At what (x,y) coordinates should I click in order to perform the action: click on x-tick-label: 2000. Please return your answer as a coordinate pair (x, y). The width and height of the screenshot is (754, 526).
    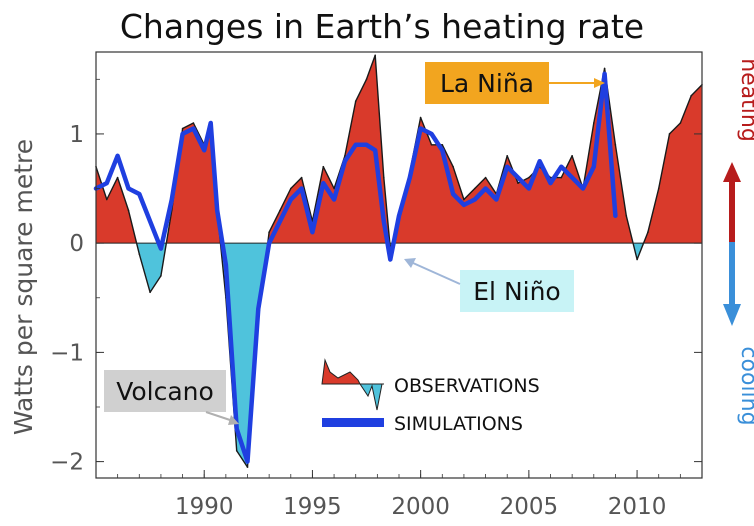
    Looking at the image, I should click on (420, 507).